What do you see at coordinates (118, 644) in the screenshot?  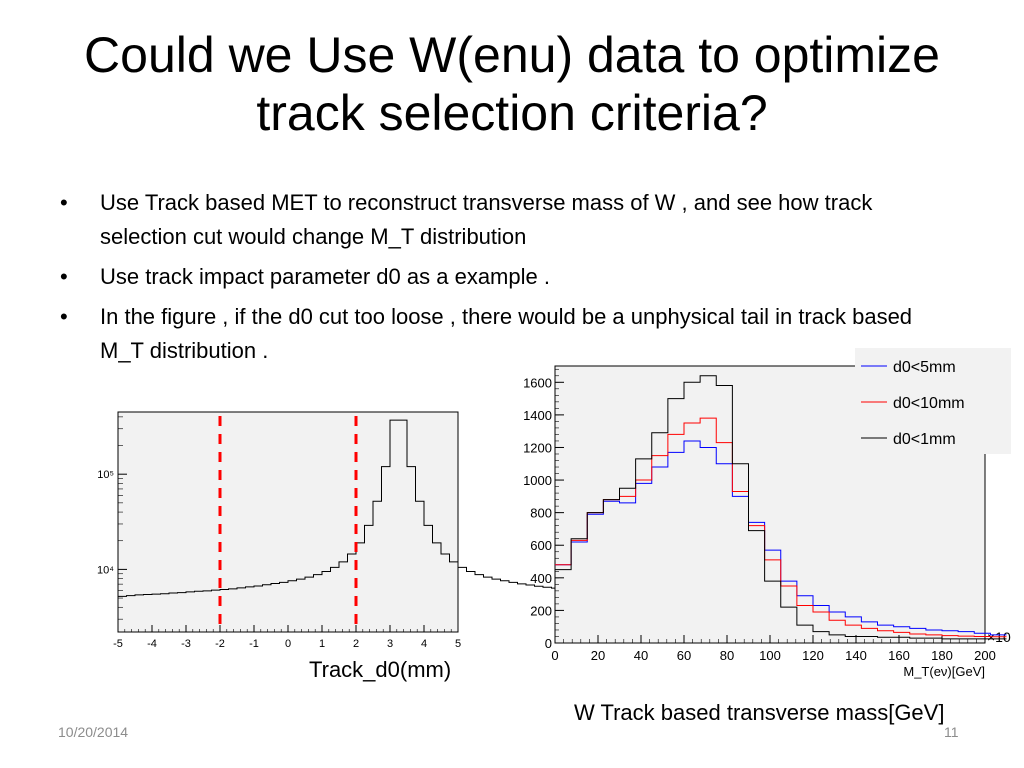 I see `x-tick-label: -5` at bounding box center [118, 644].